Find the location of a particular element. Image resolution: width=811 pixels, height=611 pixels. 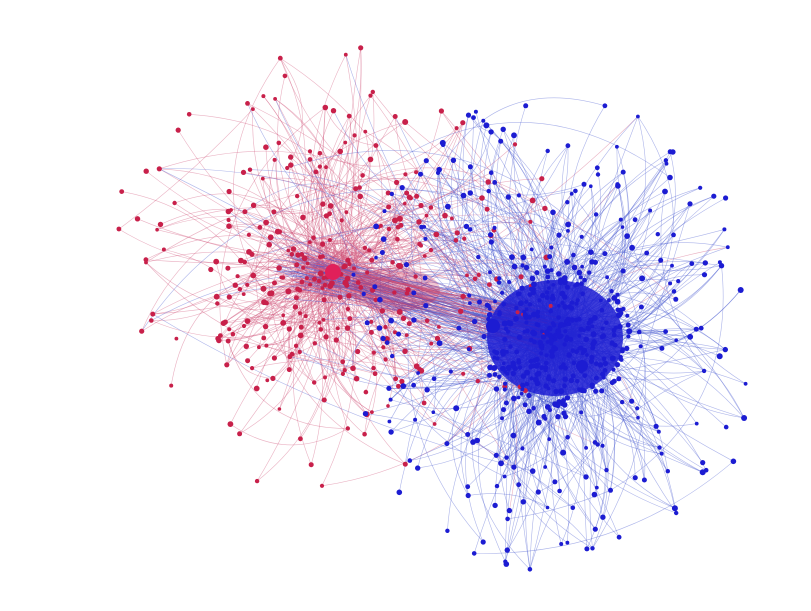

bridge-edge is located at coordinates (396, 297).